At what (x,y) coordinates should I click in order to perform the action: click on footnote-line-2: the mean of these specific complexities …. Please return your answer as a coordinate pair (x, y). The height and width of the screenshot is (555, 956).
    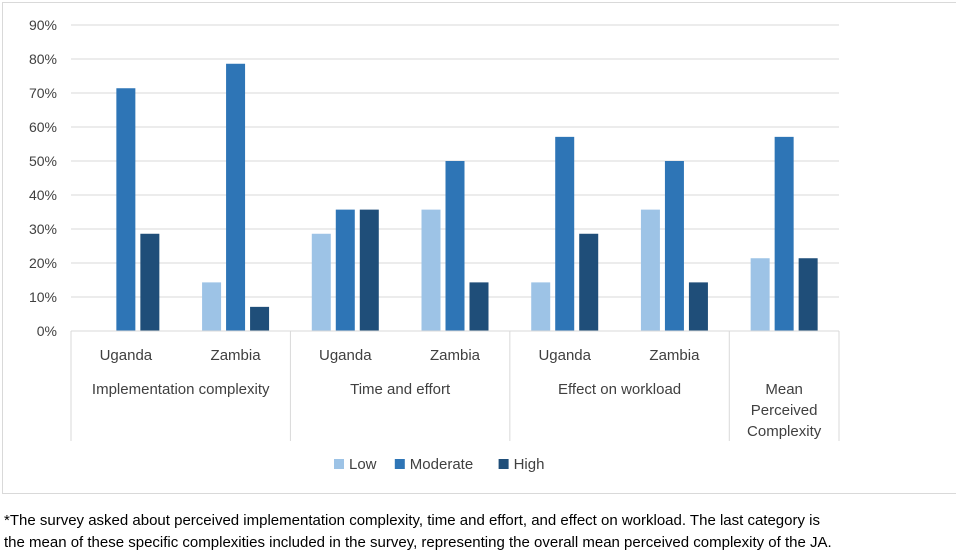
    Looking at the image, I should click on (418, 542).